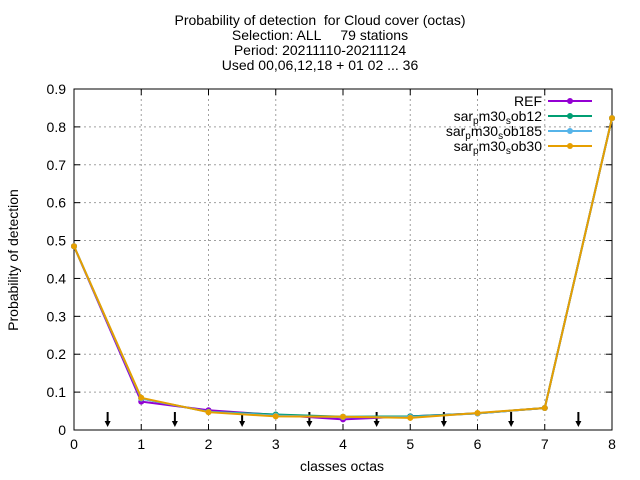  Describe the element at coordinates (343, 444) in the screenshot. I see `x-tick-label: 4` at that location.